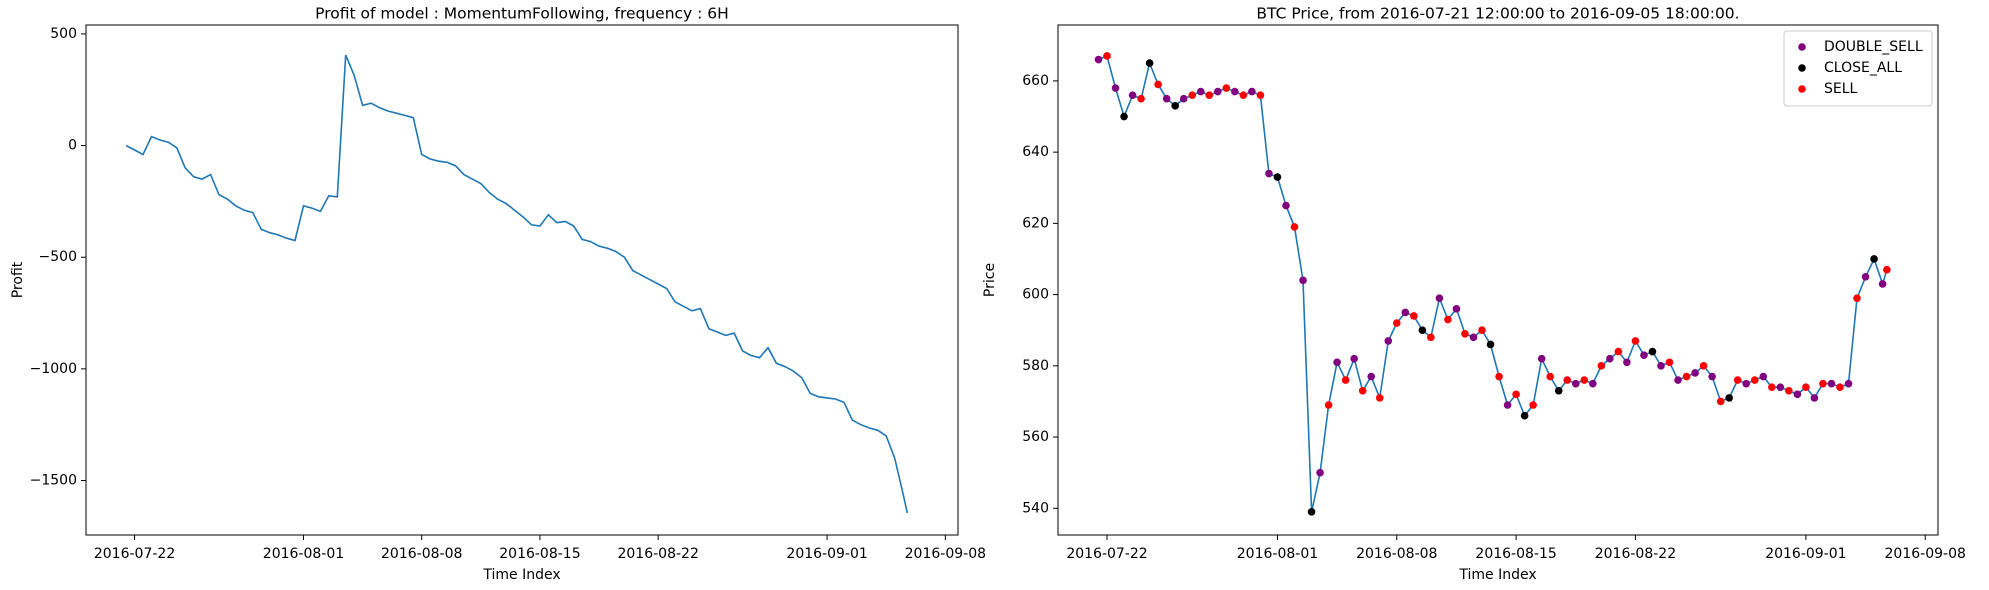  I want to click on y-axis-label: Price, so click(990, 280).